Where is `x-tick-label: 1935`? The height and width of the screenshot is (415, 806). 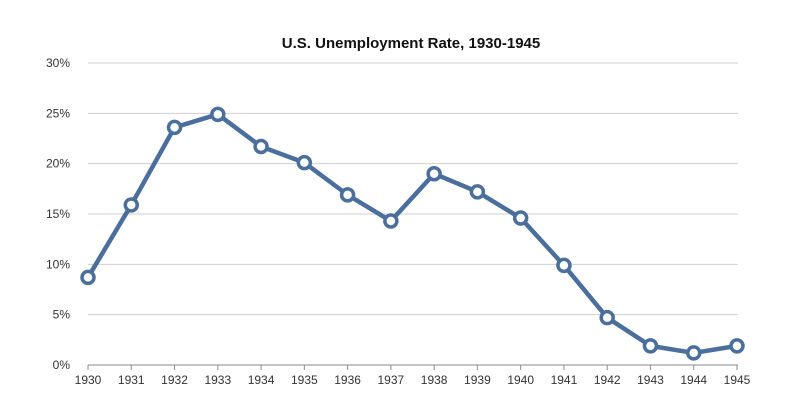
x-tick-label: 1935 is located at coordinates (304, 380).